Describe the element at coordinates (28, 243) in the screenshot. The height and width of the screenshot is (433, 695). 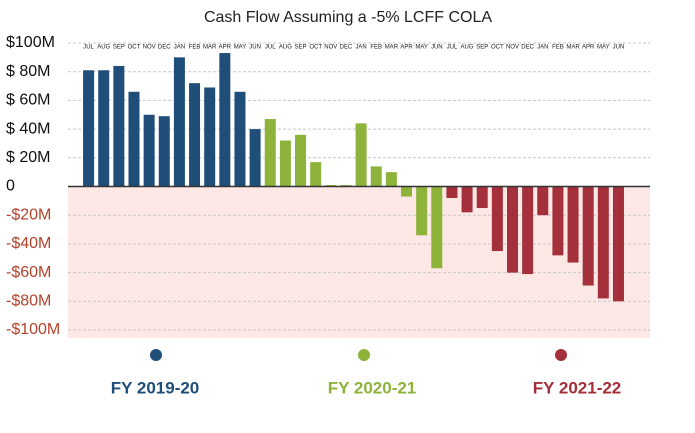
I see `y-tick-label: -$40M` at that location.